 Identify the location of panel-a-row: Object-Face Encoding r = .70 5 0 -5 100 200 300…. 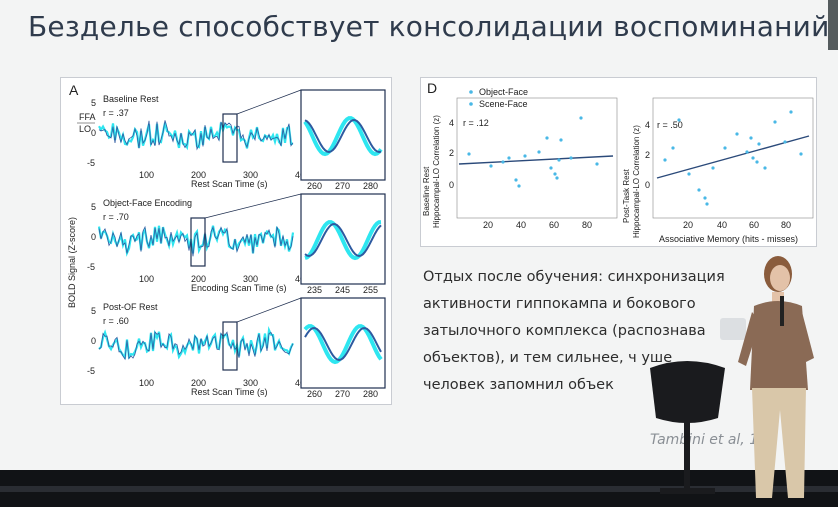
(236, 244).